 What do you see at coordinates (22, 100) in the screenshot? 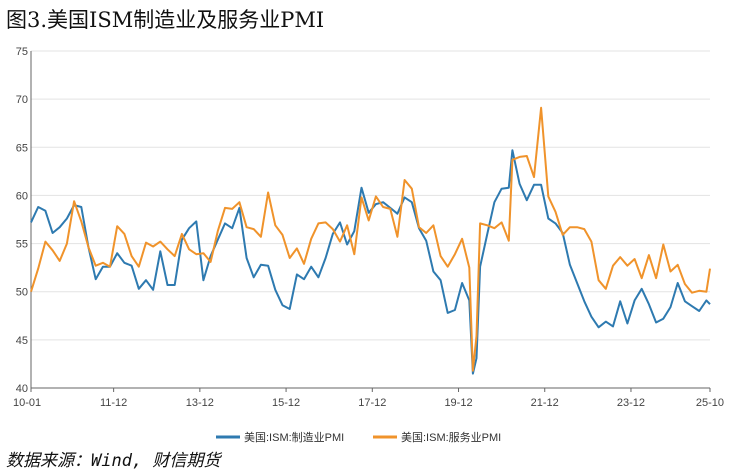
I see `y-tick-label: 70` at bounding box center [22, 100].